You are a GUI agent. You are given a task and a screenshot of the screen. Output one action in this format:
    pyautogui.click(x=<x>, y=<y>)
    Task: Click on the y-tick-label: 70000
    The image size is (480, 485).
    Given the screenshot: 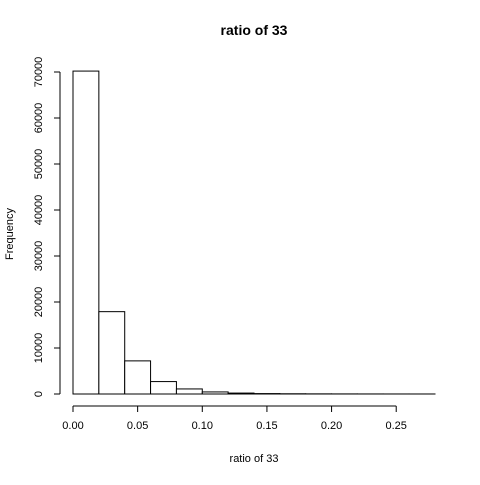 What is the action you would take?
    pyautogui.click(x=39, y=72)
    